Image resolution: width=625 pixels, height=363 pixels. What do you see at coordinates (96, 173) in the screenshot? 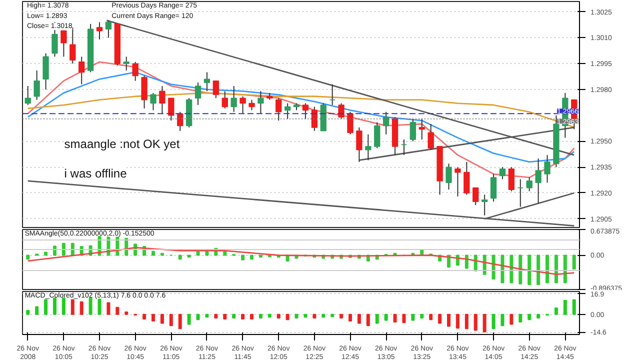
I see `annotation: i was offline` at bounding box center [96, 173].